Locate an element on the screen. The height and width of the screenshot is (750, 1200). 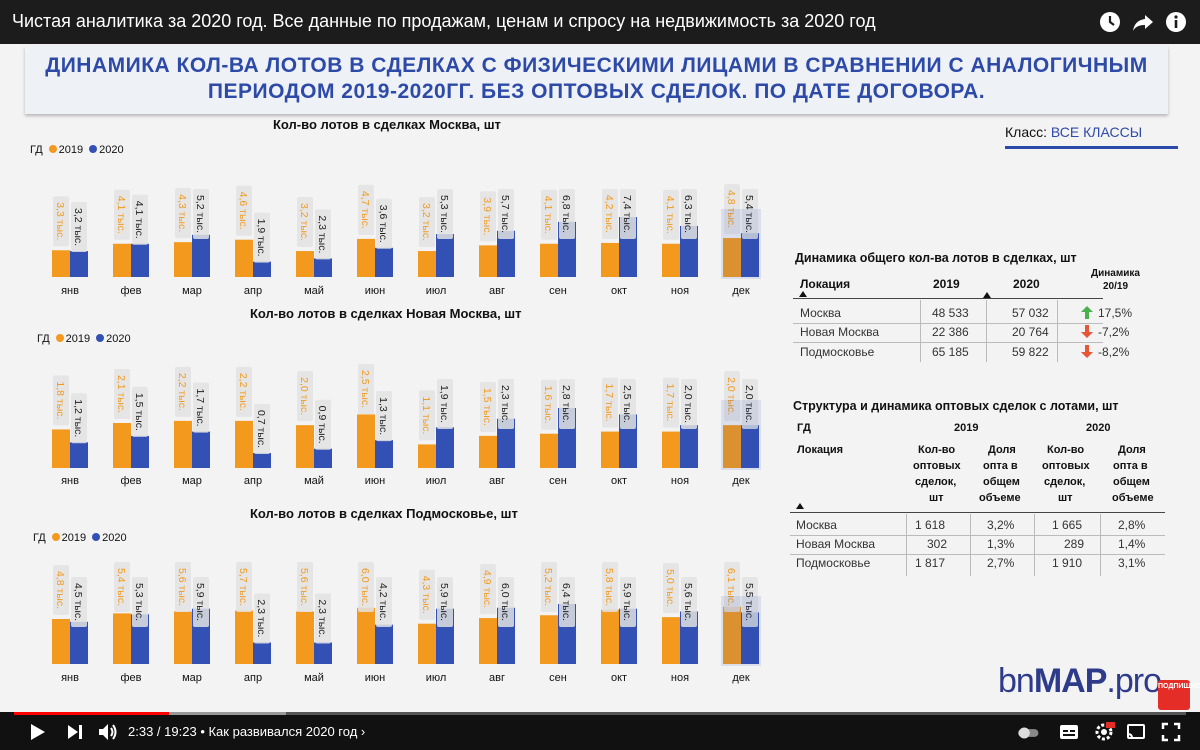
fullscreen-icon is located at coordinates (1171, 732).